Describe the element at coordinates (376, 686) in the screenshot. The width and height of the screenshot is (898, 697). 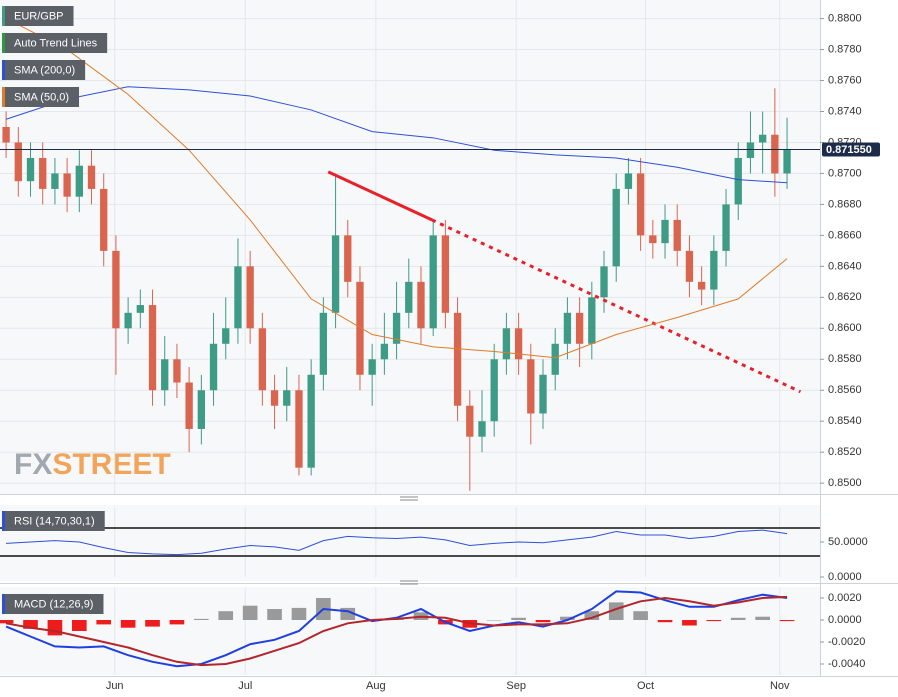
I see `x-tick-label: Aug` at that location.